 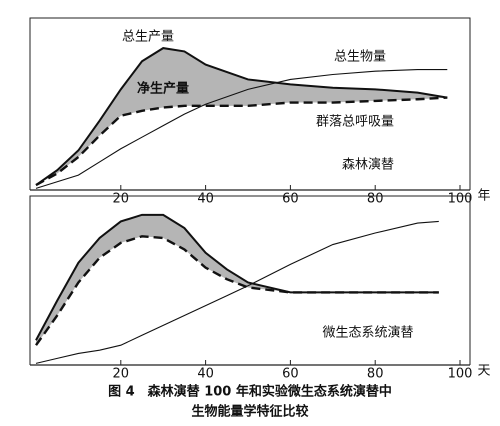 What do you see at coordinates (148, 37) in the screenshot?
I see `series-label: 总生产量` at bounding box center [148, 37].